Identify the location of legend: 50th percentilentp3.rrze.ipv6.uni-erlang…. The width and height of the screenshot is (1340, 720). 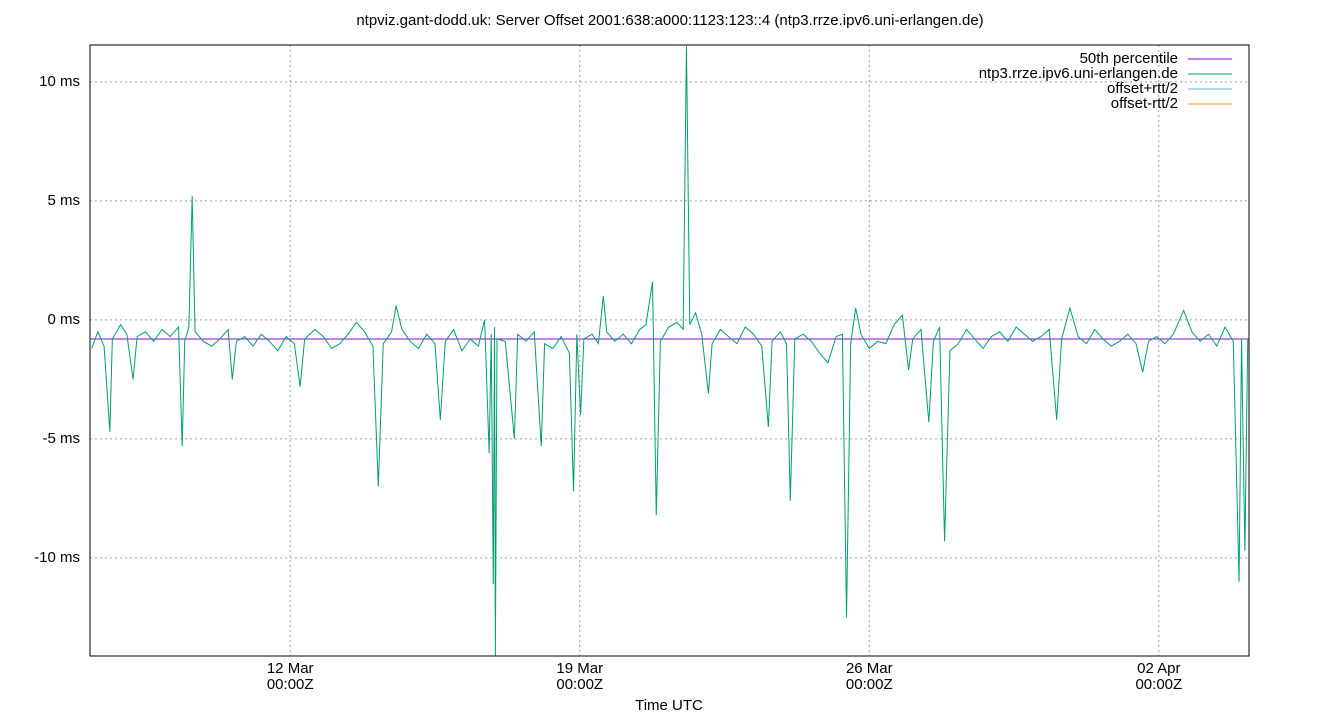
(1105, 81).